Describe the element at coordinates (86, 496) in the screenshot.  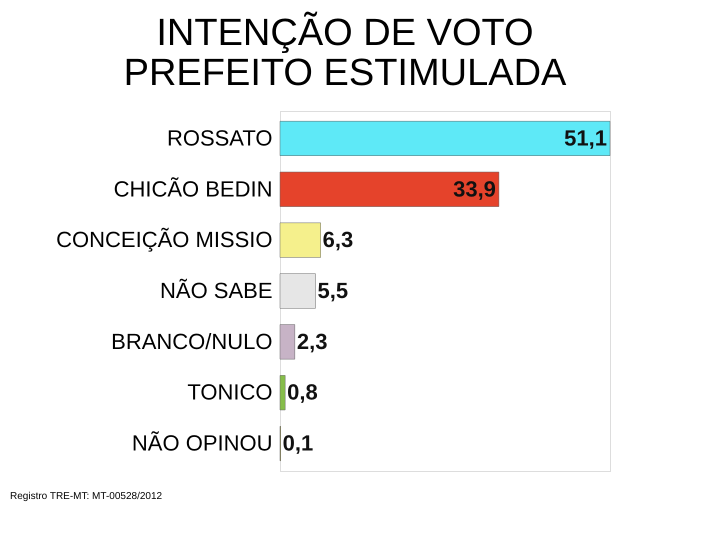
I see `text: Registro TRE-MT: MT-00528/2012` at that location.